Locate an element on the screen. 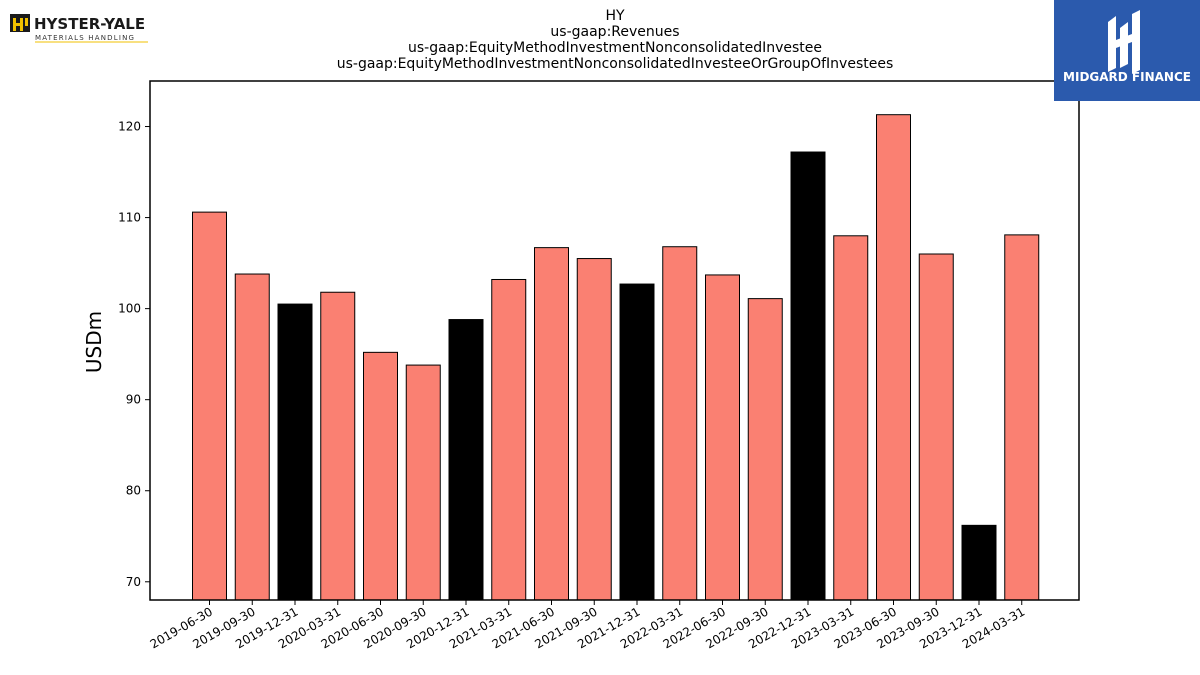 The height and width of the screenshot is (675, 1200). chart-title-line-2: us-gaap:Revenues is located at coordinates (614, 32).